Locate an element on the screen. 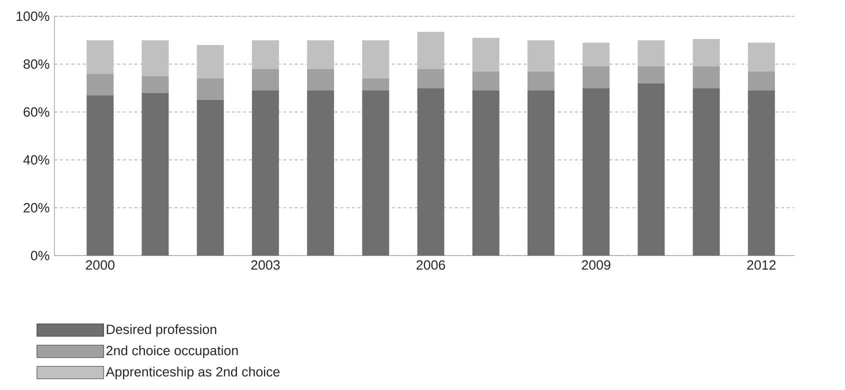  legend-label: Desired profession is located at coordinates (161, 330).